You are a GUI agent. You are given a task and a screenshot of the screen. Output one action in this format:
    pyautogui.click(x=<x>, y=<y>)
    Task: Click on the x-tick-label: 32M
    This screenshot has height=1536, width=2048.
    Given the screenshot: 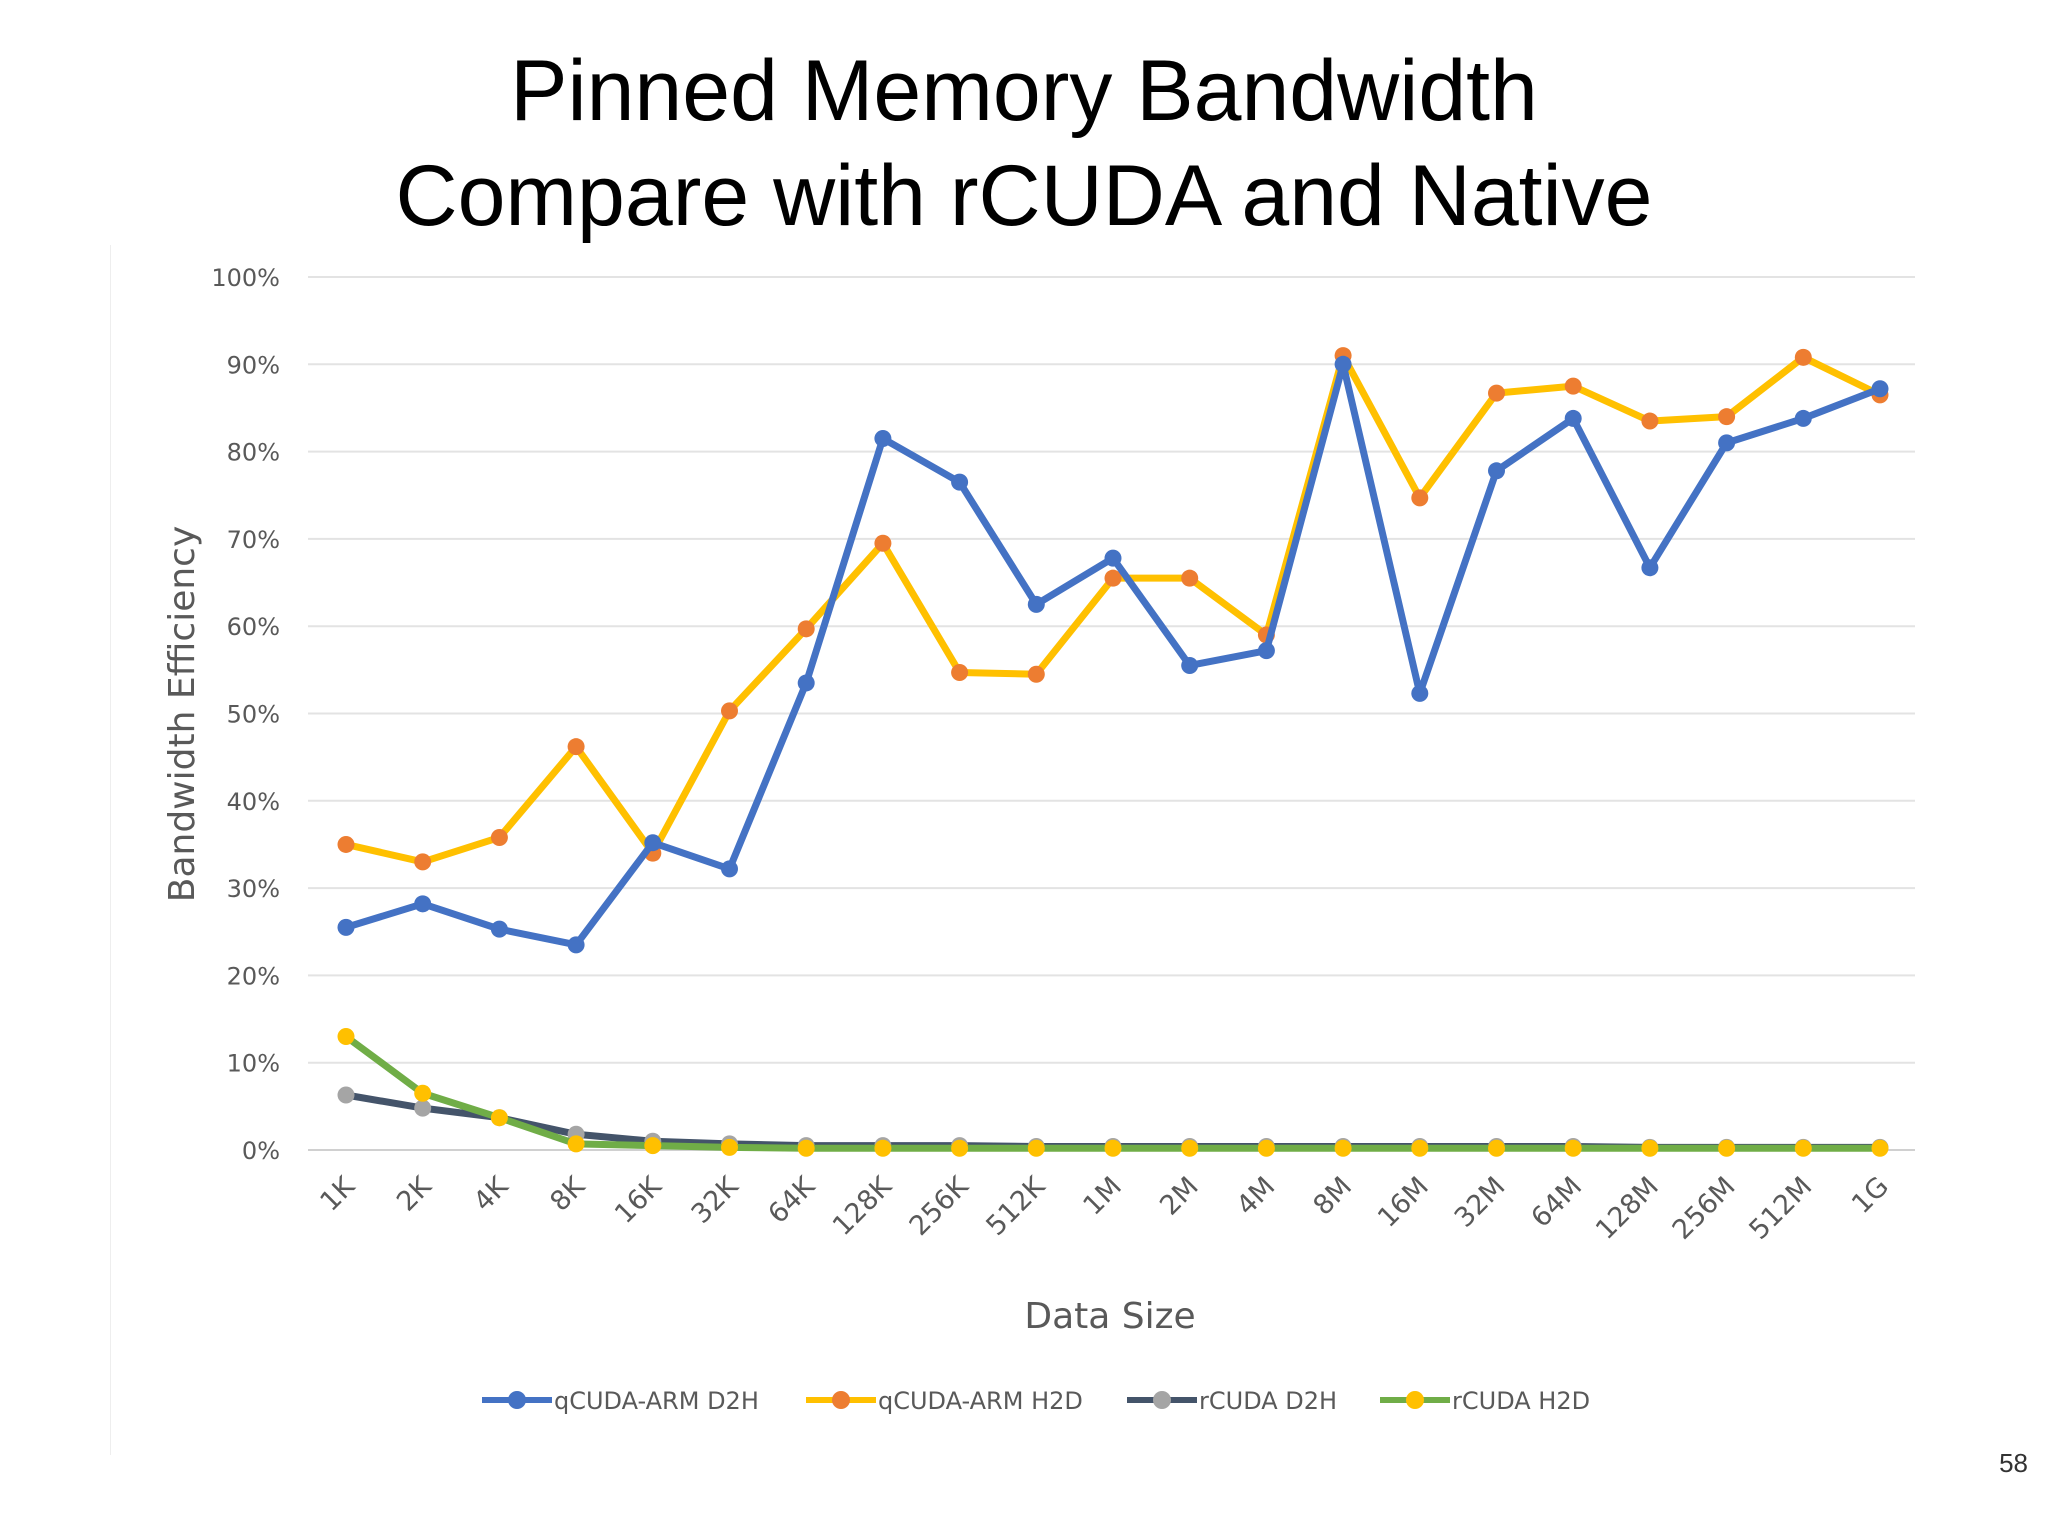 What is the action you would take?
    pyautogui.click(x=1480, y=1202)
    